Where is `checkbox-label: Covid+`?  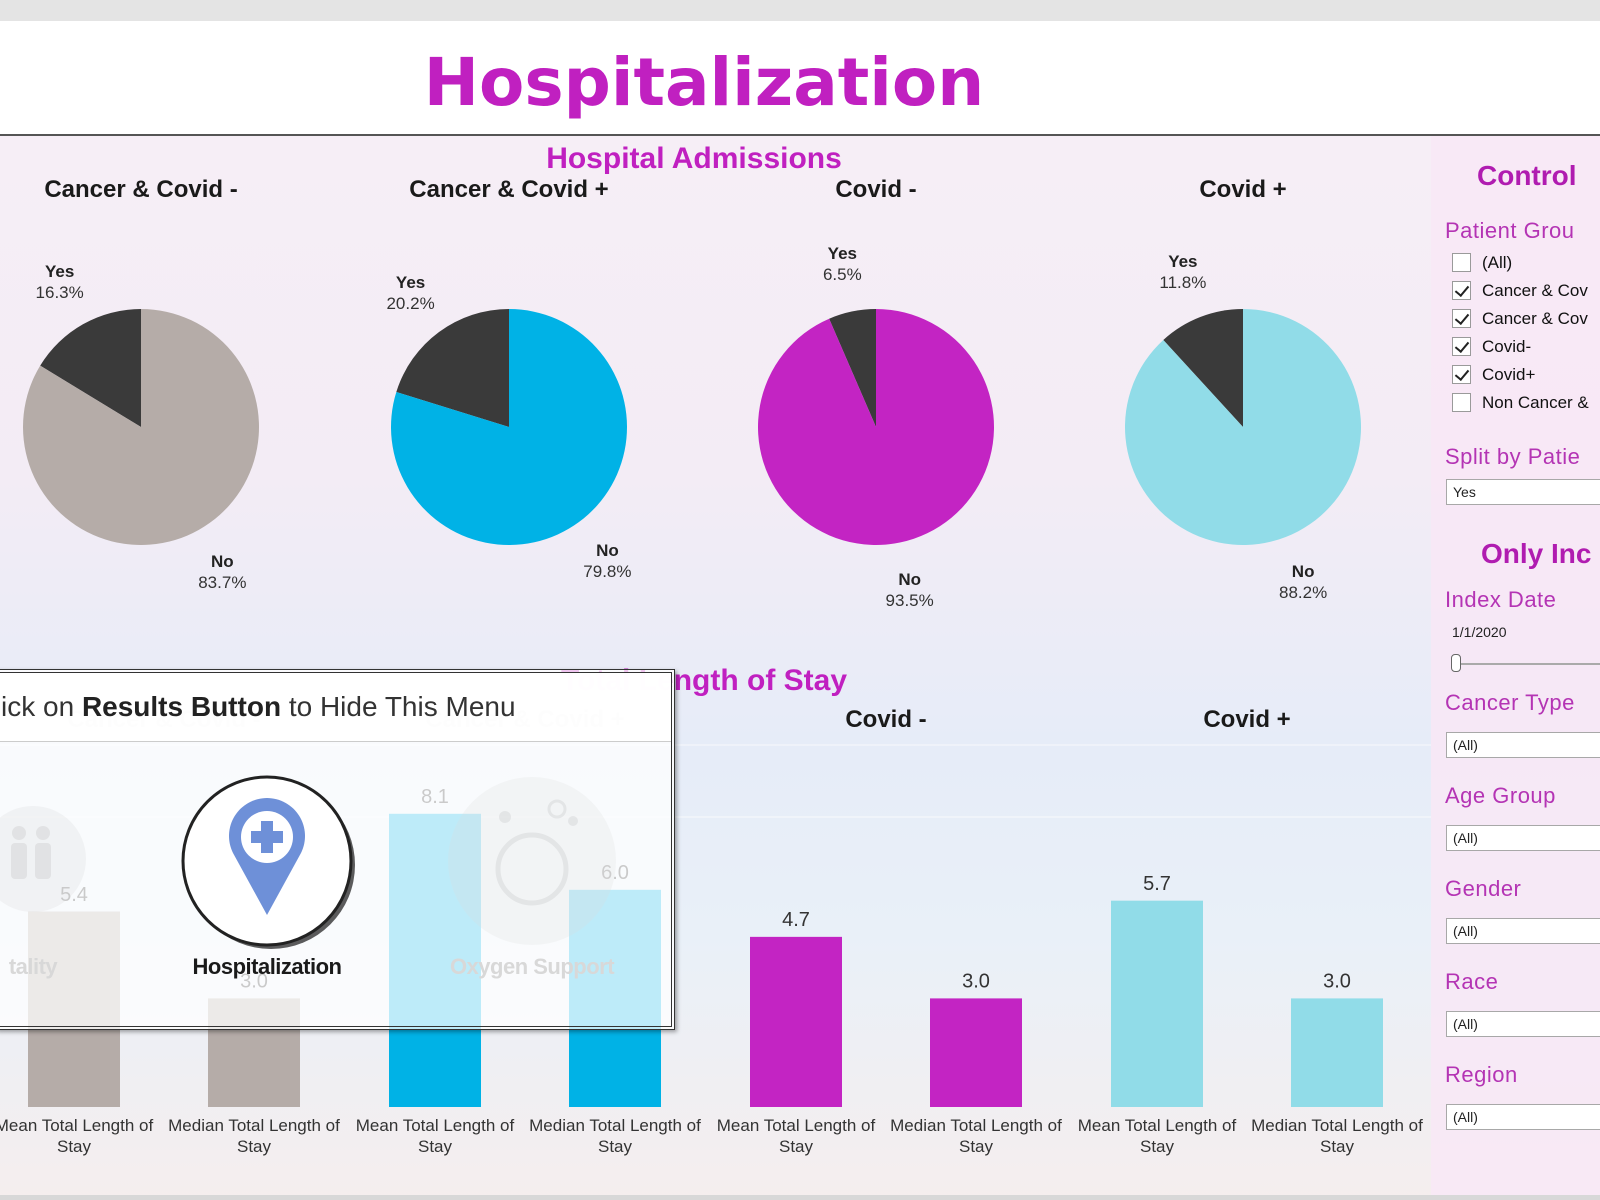
checkbox-label: Covid+ is located at coordinates (1509, 374).